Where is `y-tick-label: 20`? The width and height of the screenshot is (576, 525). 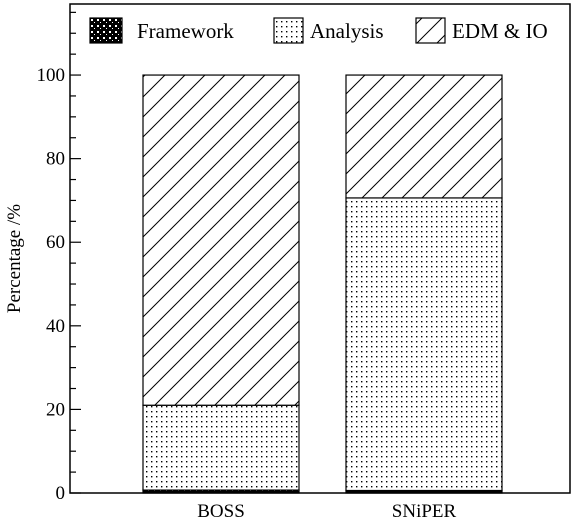
y-tick-label: 20 is located at coordinates (55, 409).